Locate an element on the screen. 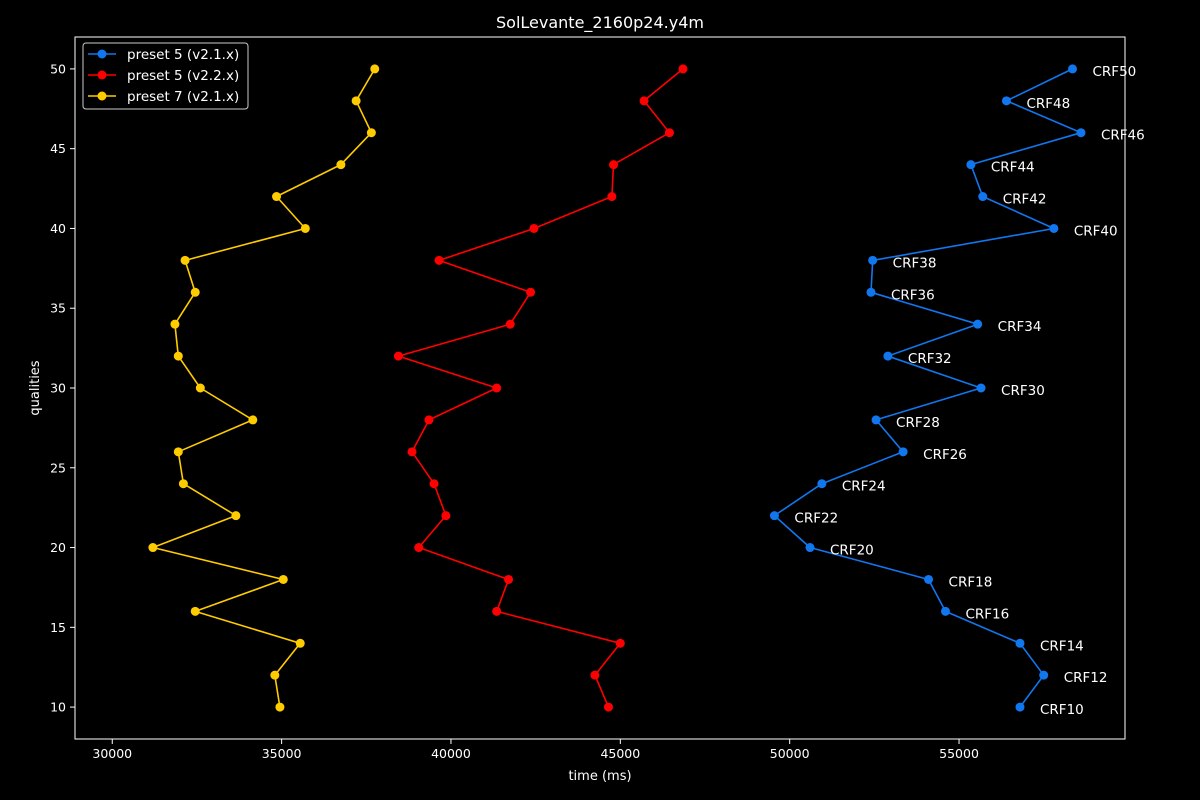 Image resolution: width=1200 pixels, height=800 pixels. point-annotation: CRF30 is located at coordinates (1023, 391).